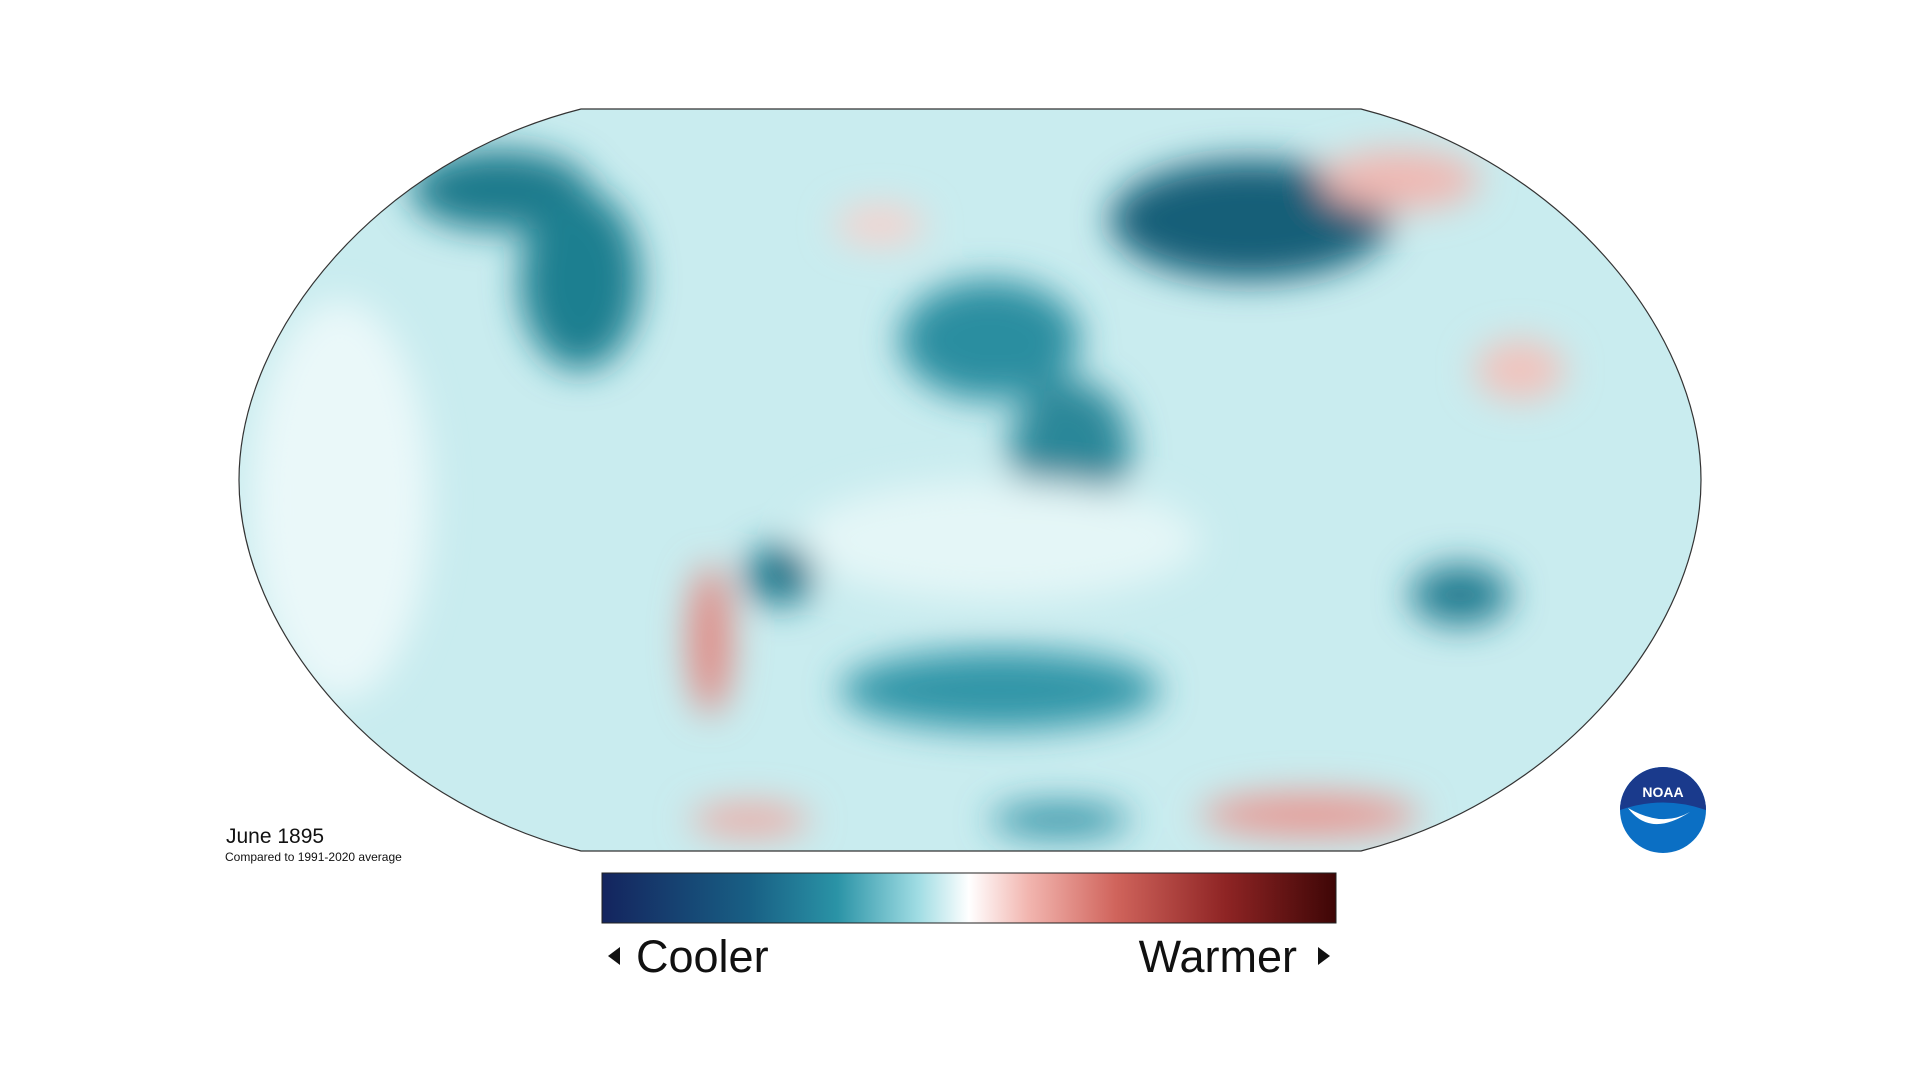  Describe the element at coordinates (1663, 810) in the screenshot. I see `noaa-logo: NOAA` at that location.